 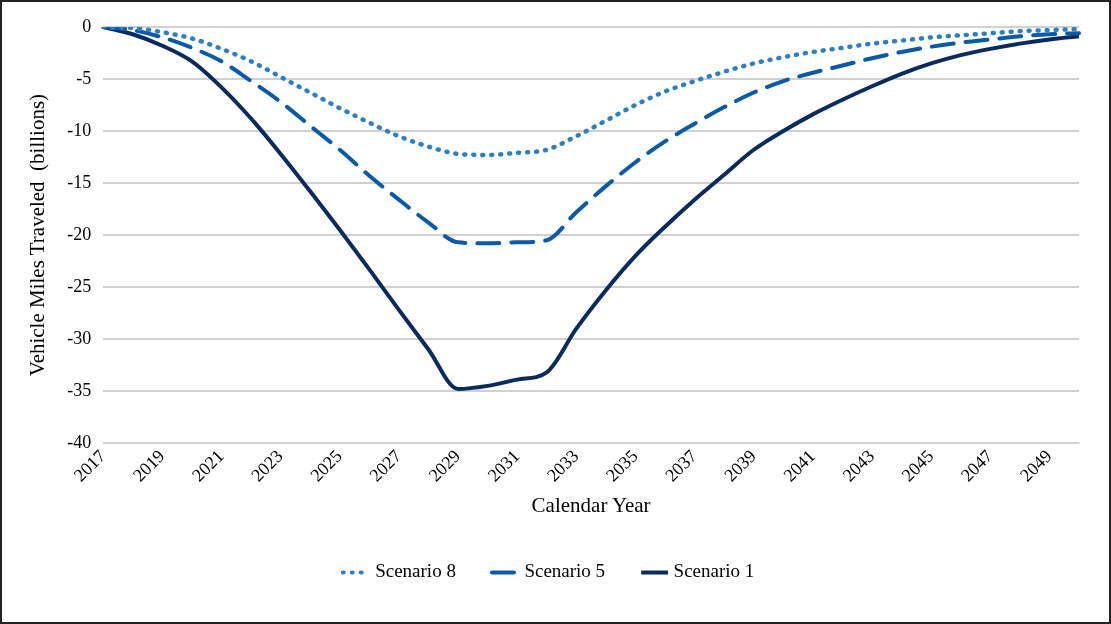 What do you see at coordinates (79, 285) in the screenshot?
I see `y-tick-label: -25` at bounding box center [79, 285].